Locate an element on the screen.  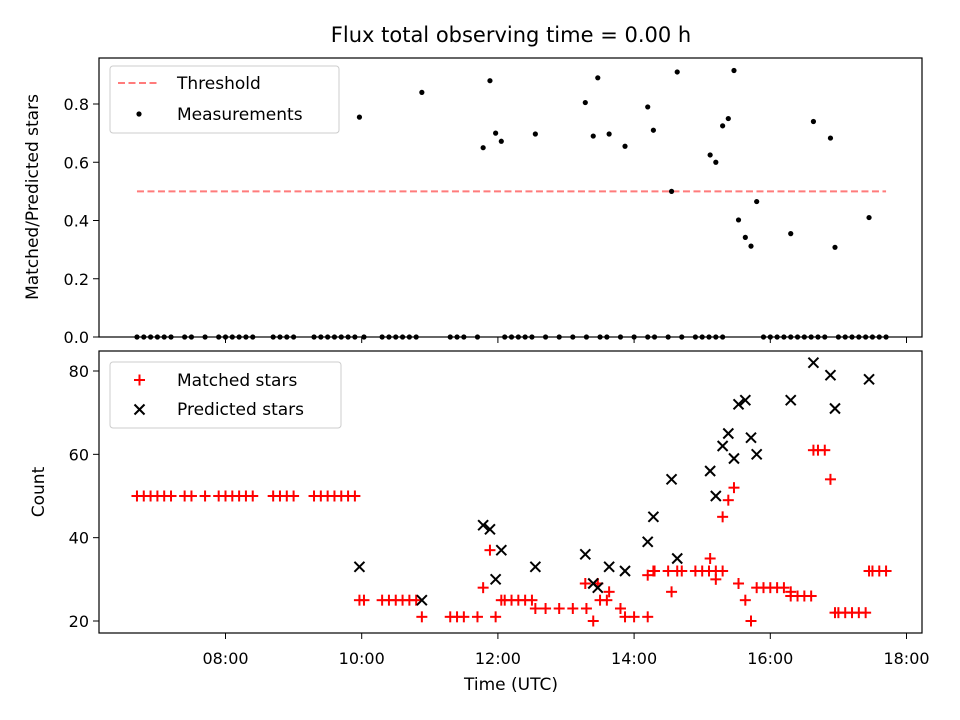
bottom-legend: Matched stars Predicted stars is located at coordinates (225, 395).